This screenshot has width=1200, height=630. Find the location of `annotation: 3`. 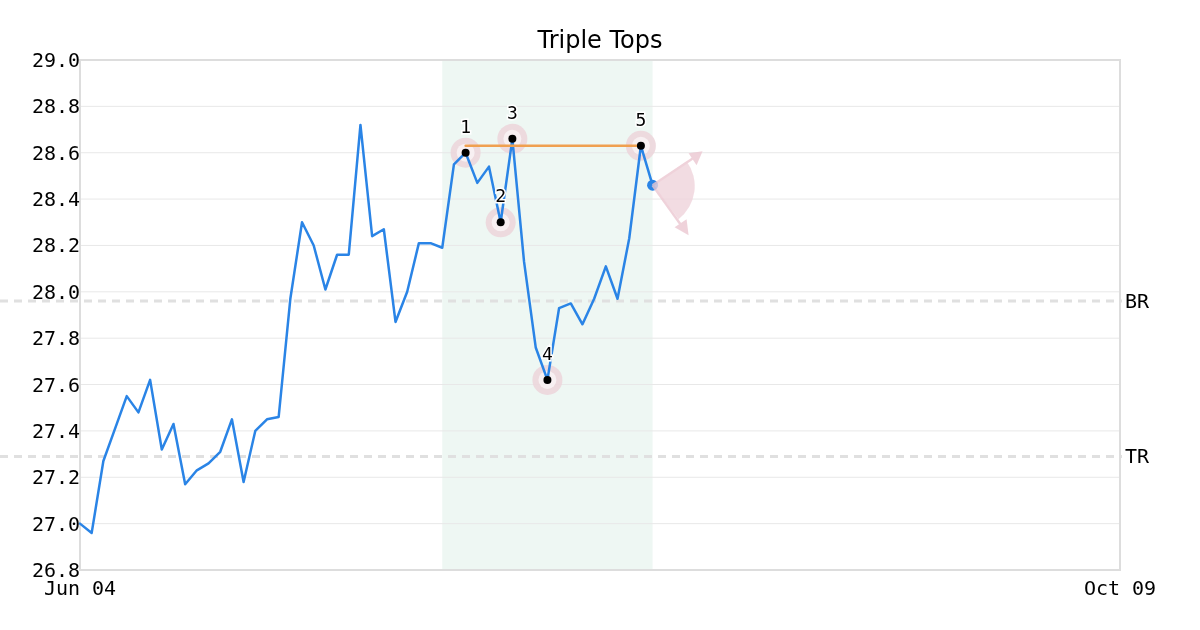

annotation: 3 is located at coordinates (512, 112).